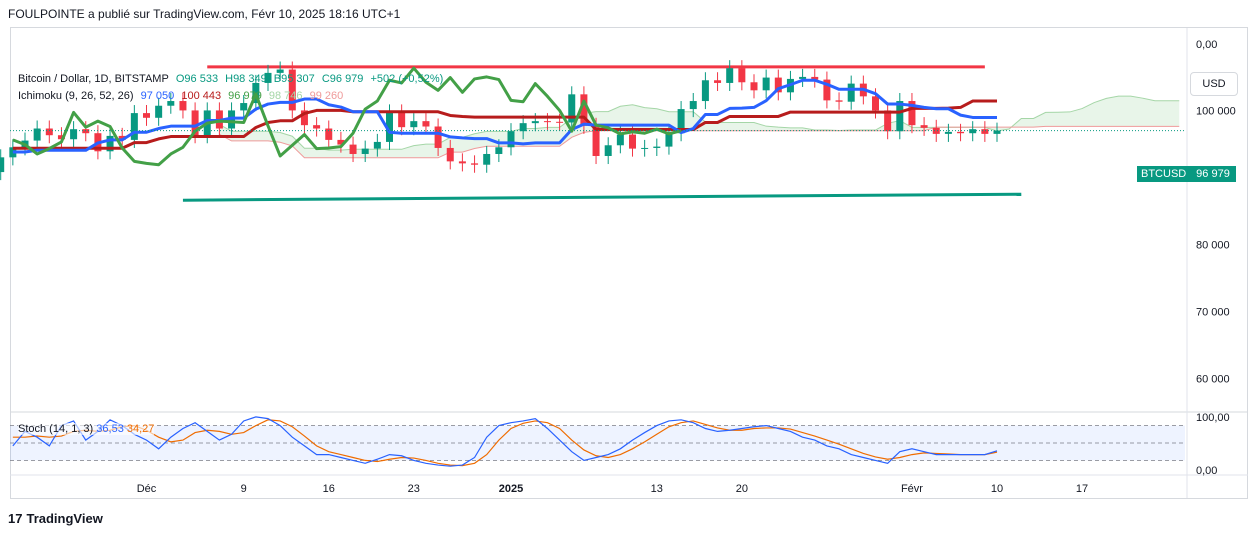  I want to click on x-tick-label: Févr, so click(912, 489).